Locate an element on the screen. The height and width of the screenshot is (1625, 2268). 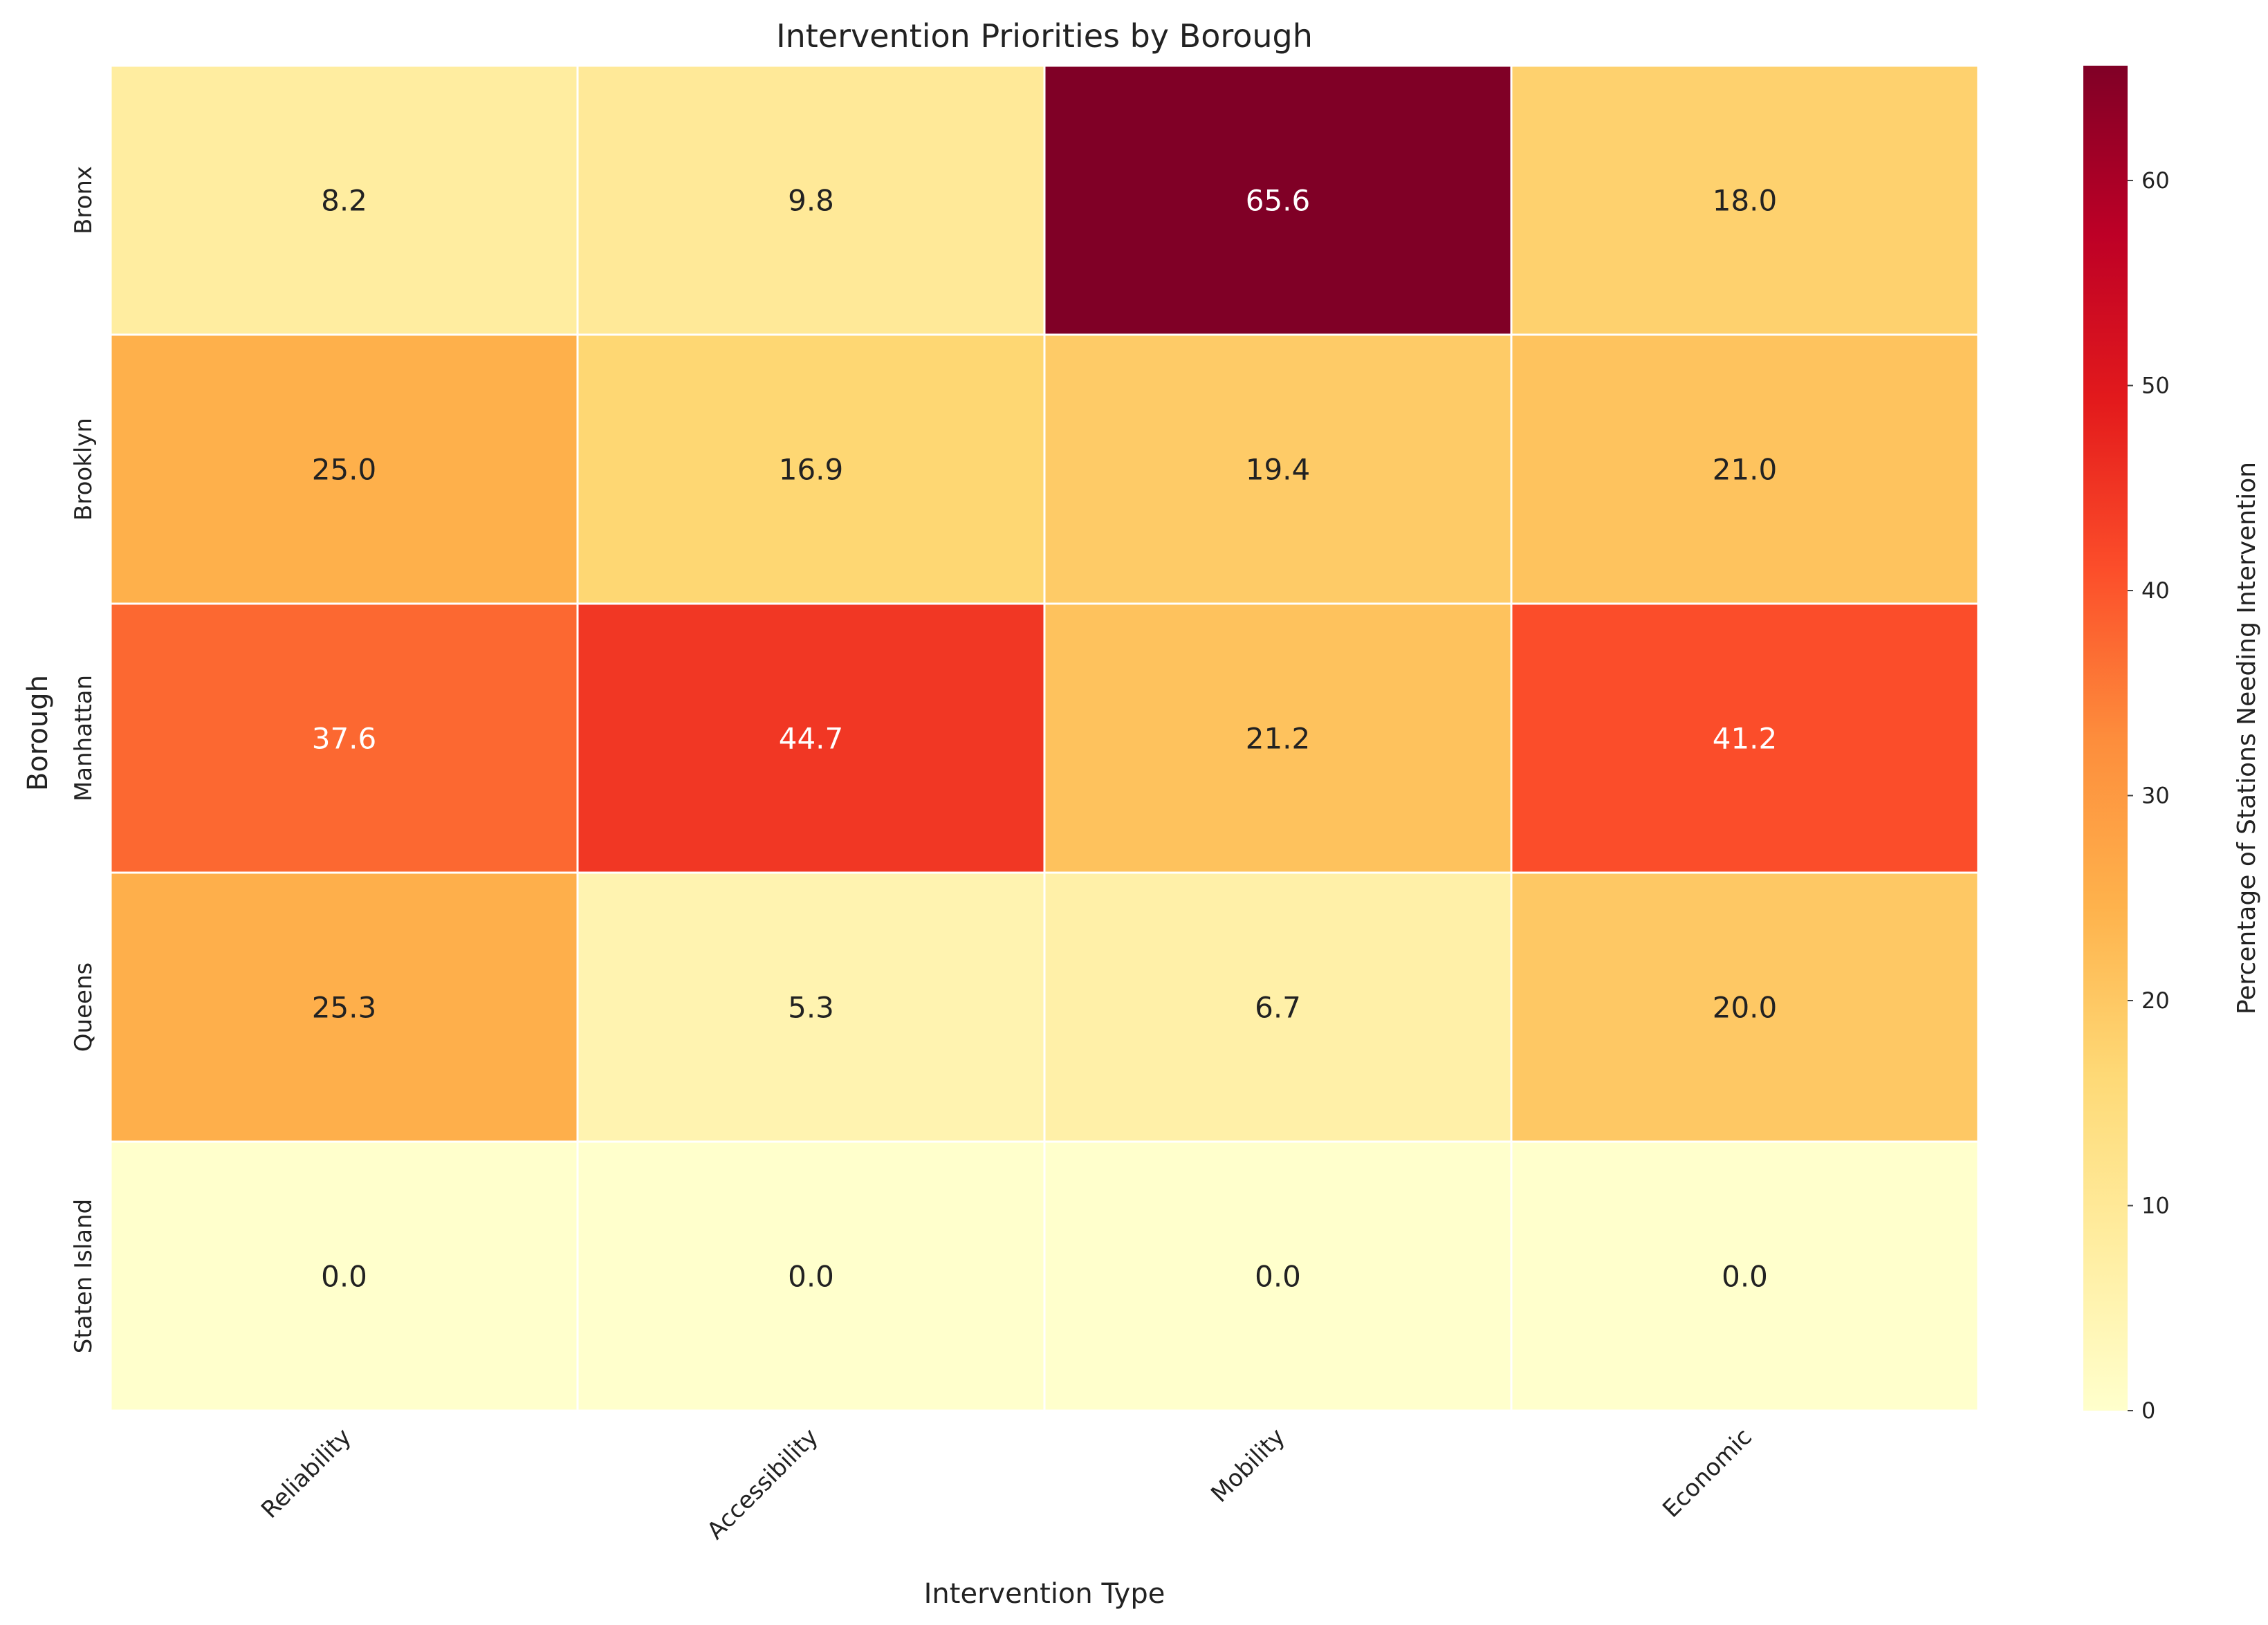
cell-value-label: 8.2 is located at coordinates (344, 201).